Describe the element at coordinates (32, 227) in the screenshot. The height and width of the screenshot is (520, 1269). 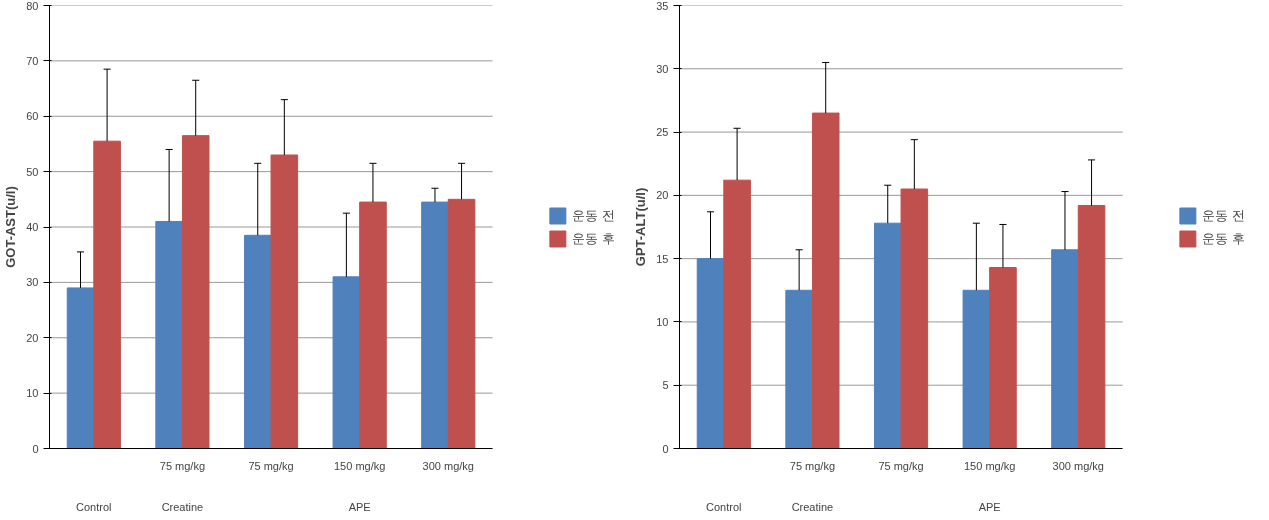
I see `y-tick-label: 40` at that location.